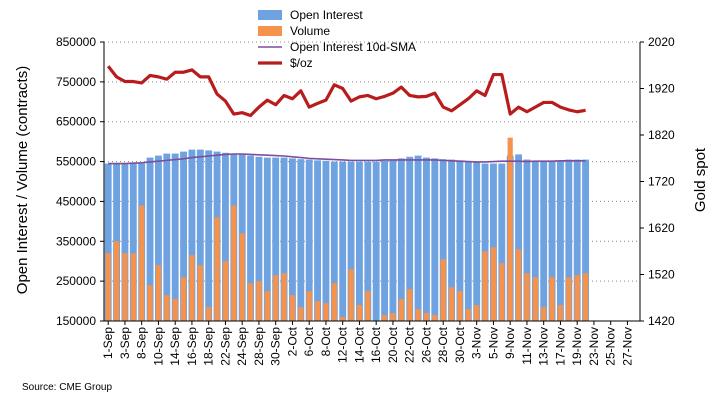 This screenshot has width=727, height=404. Describe the element at coordinates (560, 346) in the screenshot. I see `x-tick-label: 17-Nov` at that location.